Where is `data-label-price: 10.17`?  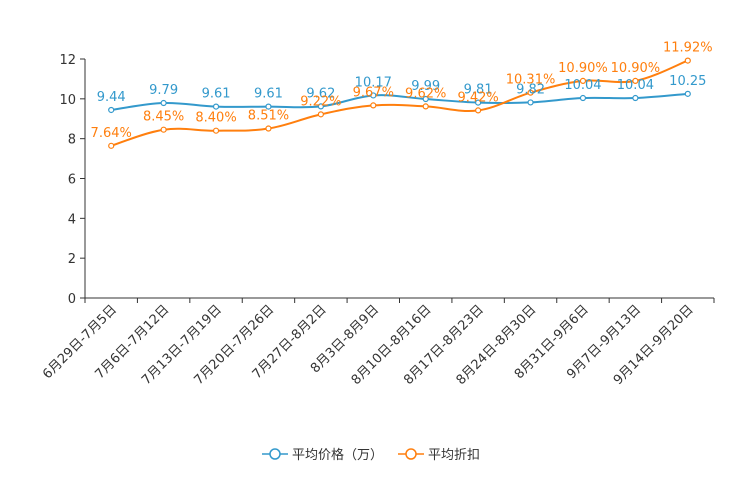 data-label-price: 10.17 is located at coordinates (373, 82).